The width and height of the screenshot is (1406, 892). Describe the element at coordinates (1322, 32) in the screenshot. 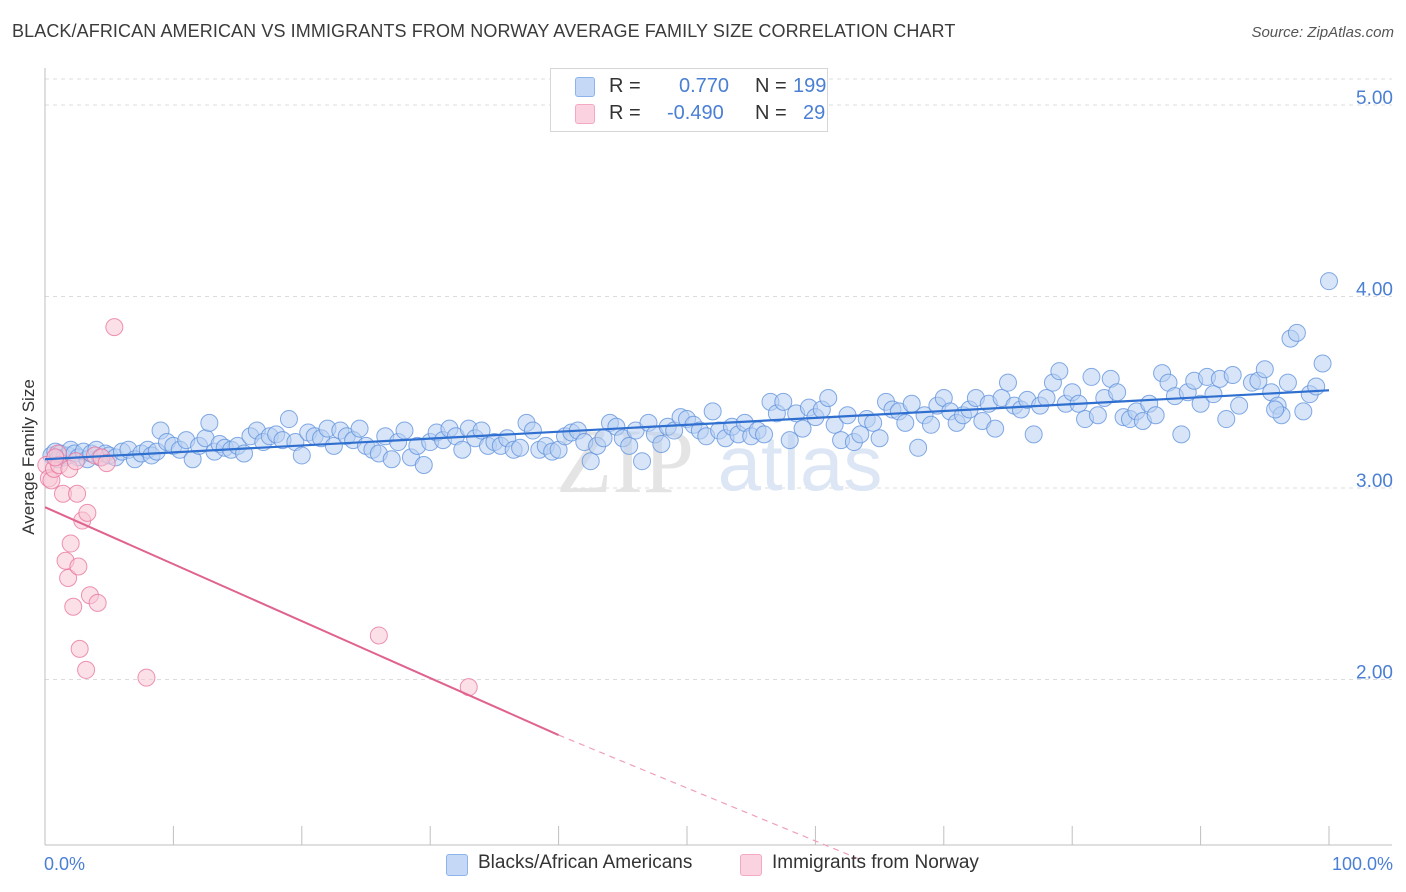

I see `source-credit: Source: ZipAtlas.com` at that location.